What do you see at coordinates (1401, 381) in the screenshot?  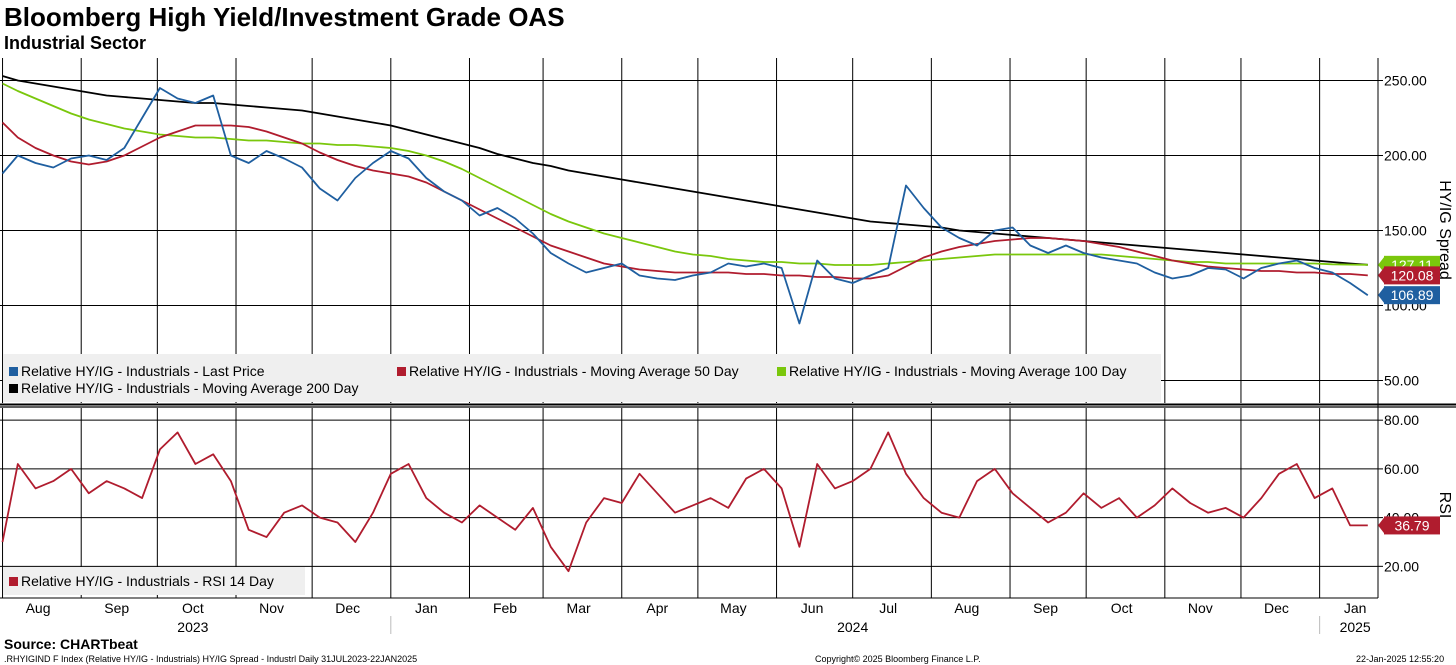 I see `y-axis-tick-label: 50.00` at bounding box center [1401, 381].